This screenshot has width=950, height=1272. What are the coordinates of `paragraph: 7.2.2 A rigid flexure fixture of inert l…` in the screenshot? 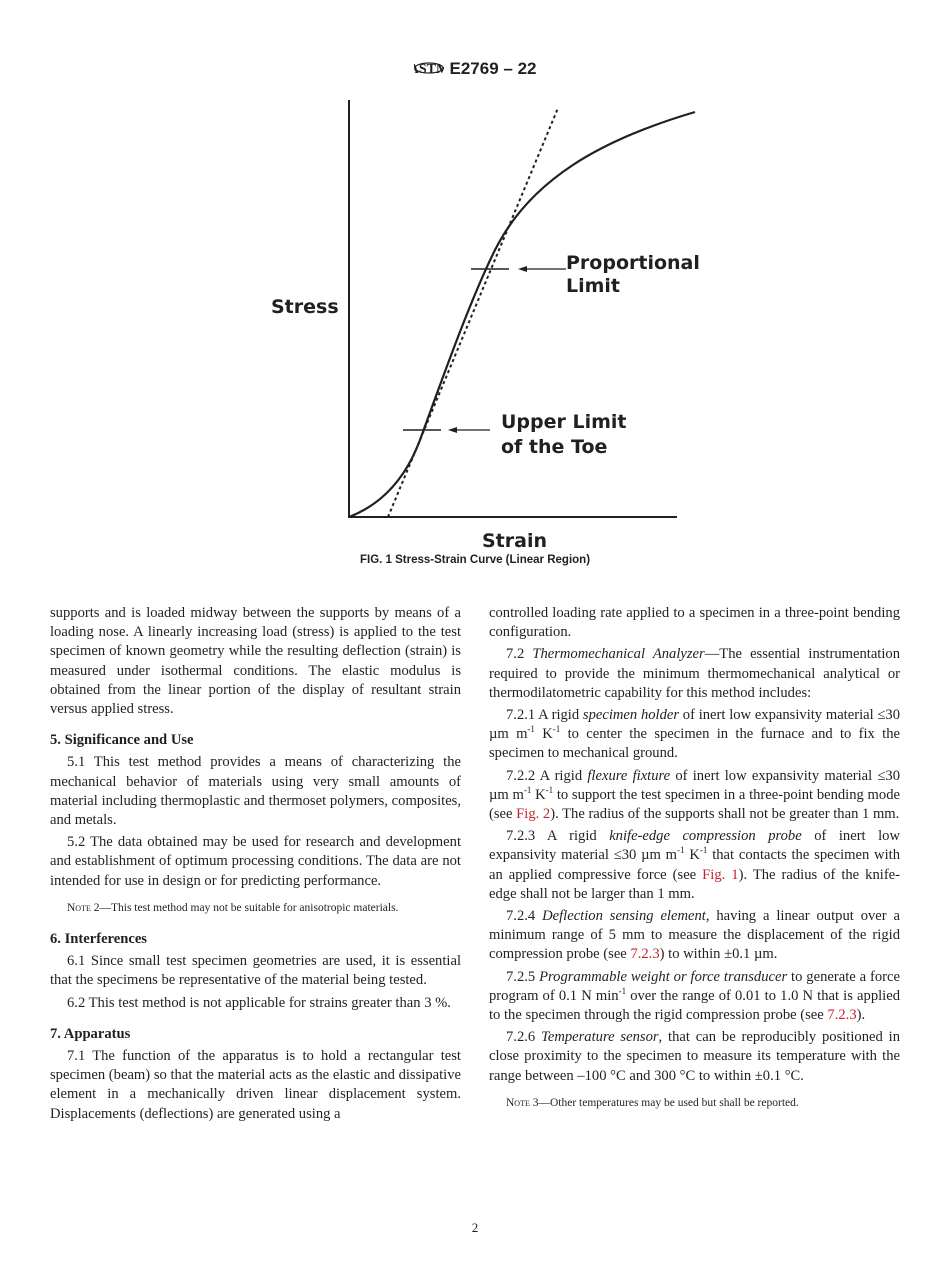 It's located at (694, 796).